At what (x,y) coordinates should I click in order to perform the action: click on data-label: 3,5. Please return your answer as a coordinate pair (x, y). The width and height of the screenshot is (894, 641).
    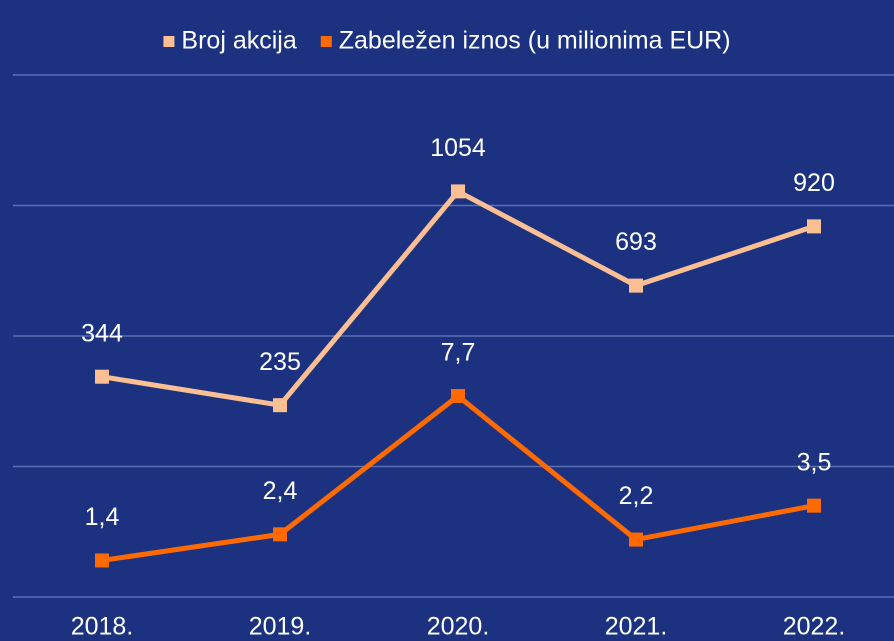
    Looking at the image, I should click on (814, 462).